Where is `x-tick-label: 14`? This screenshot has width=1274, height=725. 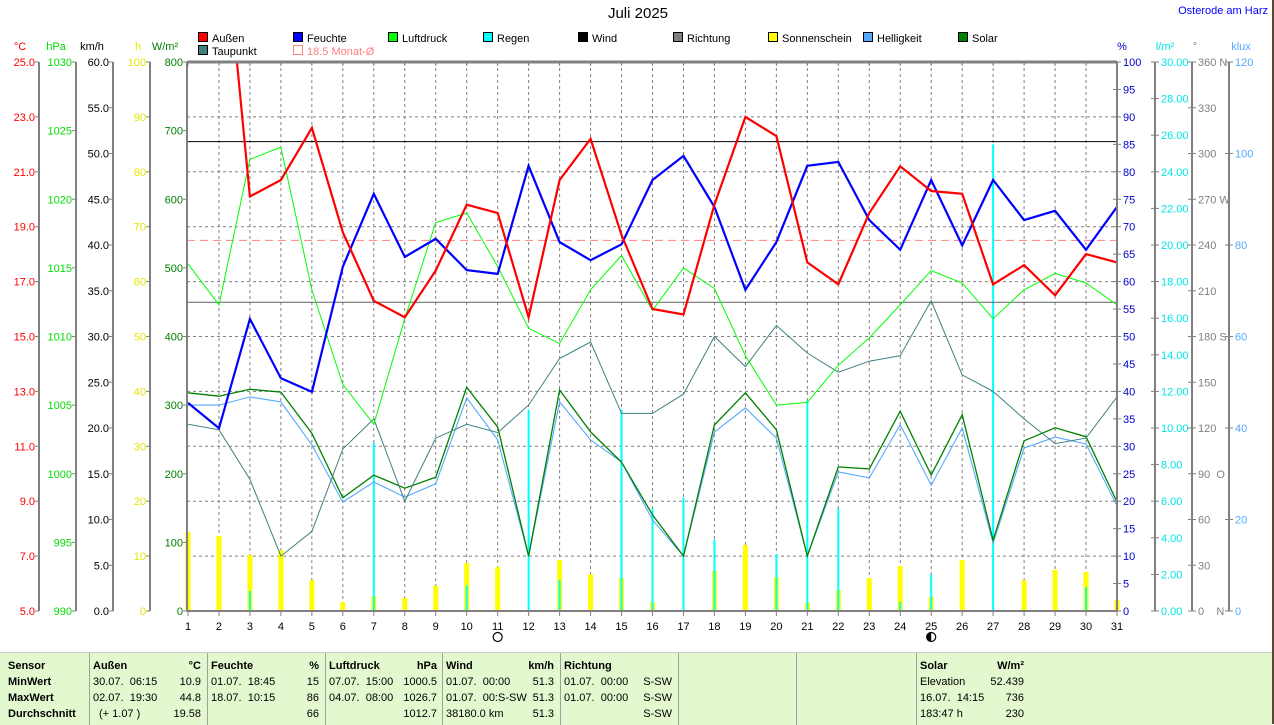
x-tick-label: 14 is located at coordinates (590, 627).